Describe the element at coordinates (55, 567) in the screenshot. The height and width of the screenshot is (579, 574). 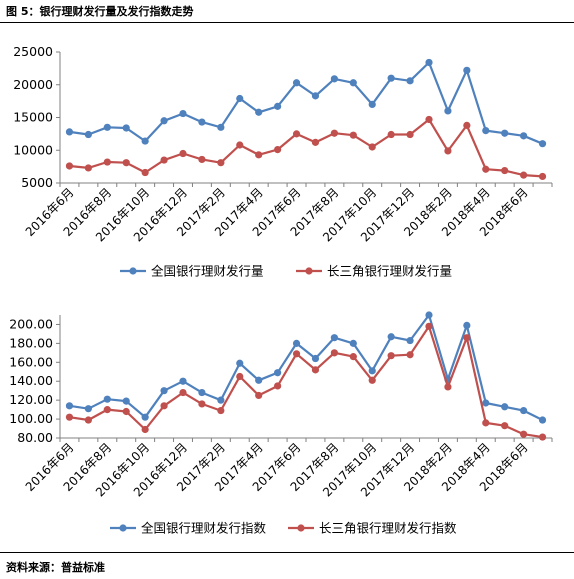
I see `source-note: 资料来源：普益标准` at that location.